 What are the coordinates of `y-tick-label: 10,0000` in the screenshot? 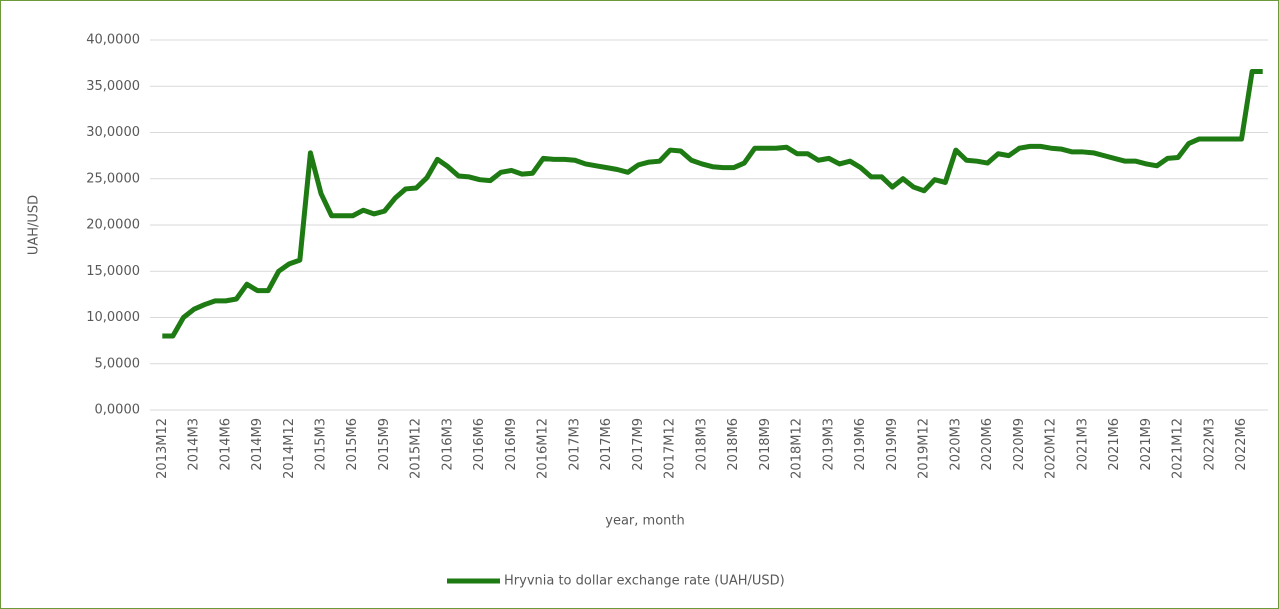 It's located at (113, 317).